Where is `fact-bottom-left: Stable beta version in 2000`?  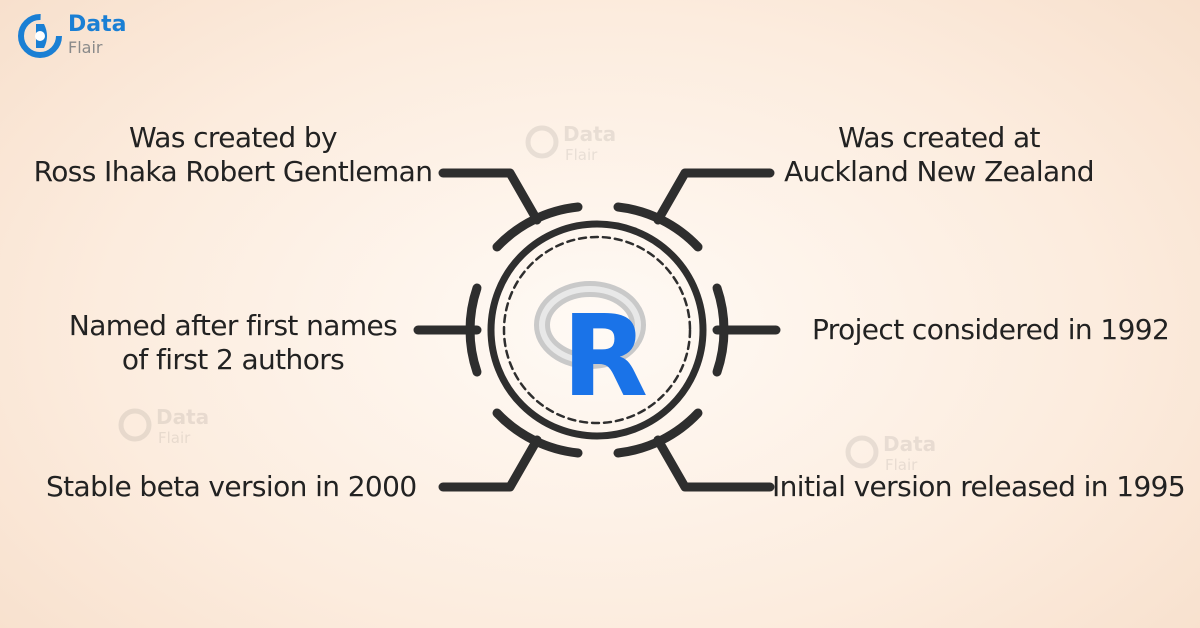 fact-bottom-left: Stable beta version in 2000 is located at coordinates (231, 487).